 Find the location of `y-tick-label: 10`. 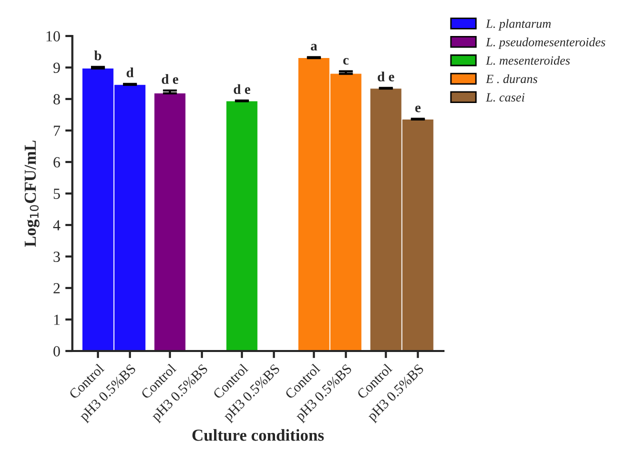

y-tick-label: 10 is located at coordinates (53, 36).